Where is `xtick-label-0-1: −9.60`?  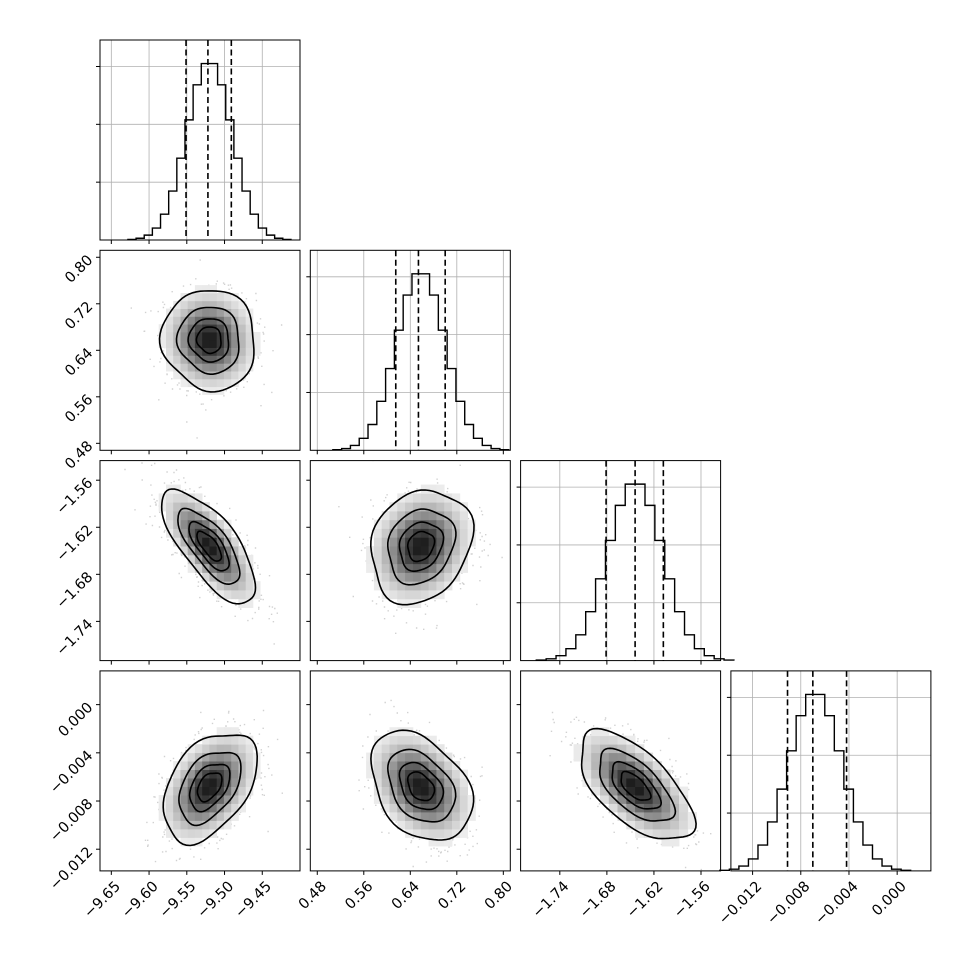 xtick-label-0-1: −9.60 is located at coordinates (140, 900).